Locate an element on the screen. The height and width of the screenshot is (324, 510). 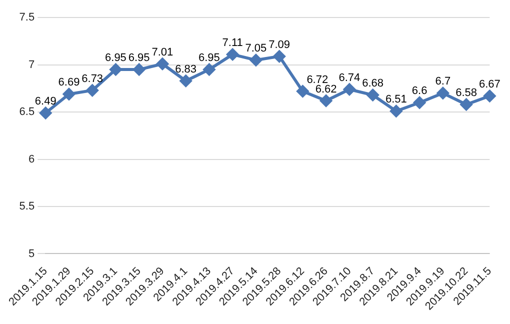
data-label: 7.11 is located at coordinates (232, 42).